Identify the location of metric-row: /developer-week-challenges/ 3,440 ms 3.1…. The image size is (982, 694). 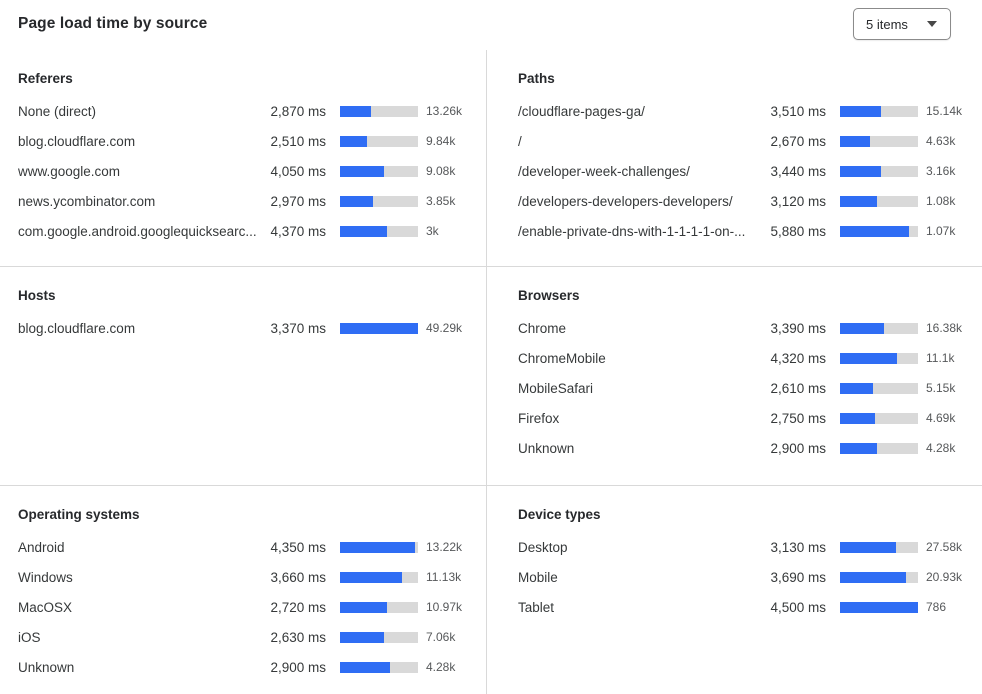
(744, 171).